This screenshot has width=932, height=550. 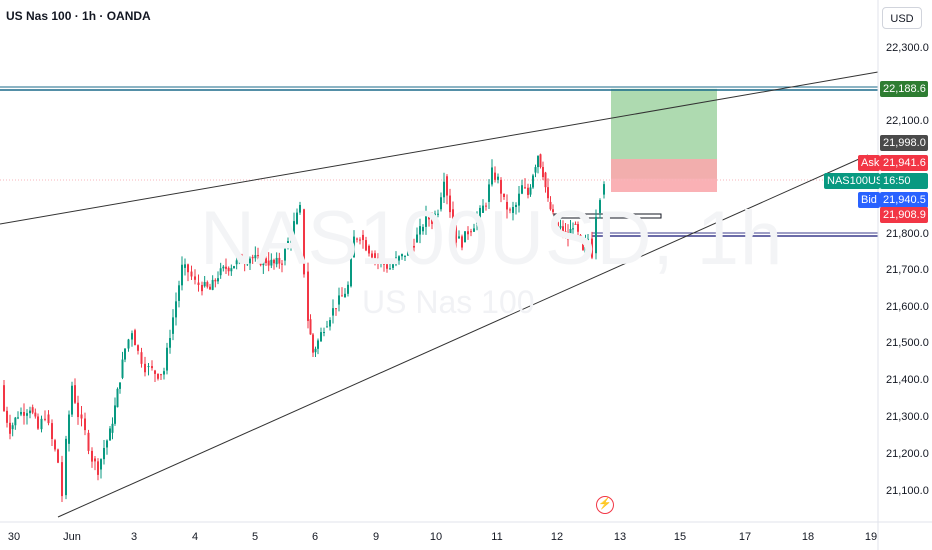 What do you see at coordinates (492, 238) in the screenshot?
I see `watermark-symbol: NAS100USD, 1h` at bounding box center [492, 238].